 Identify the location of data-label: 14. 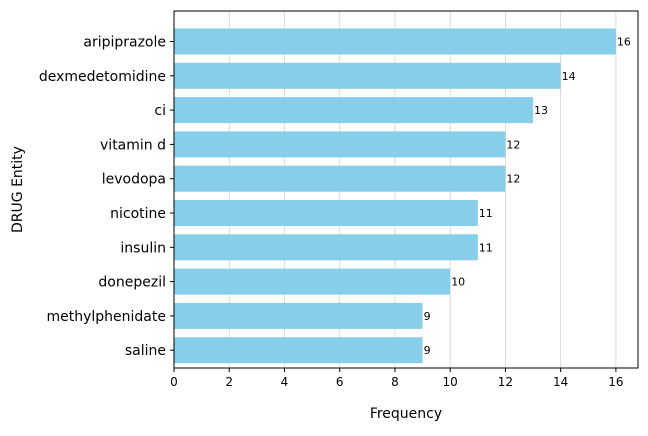
(569, 76).